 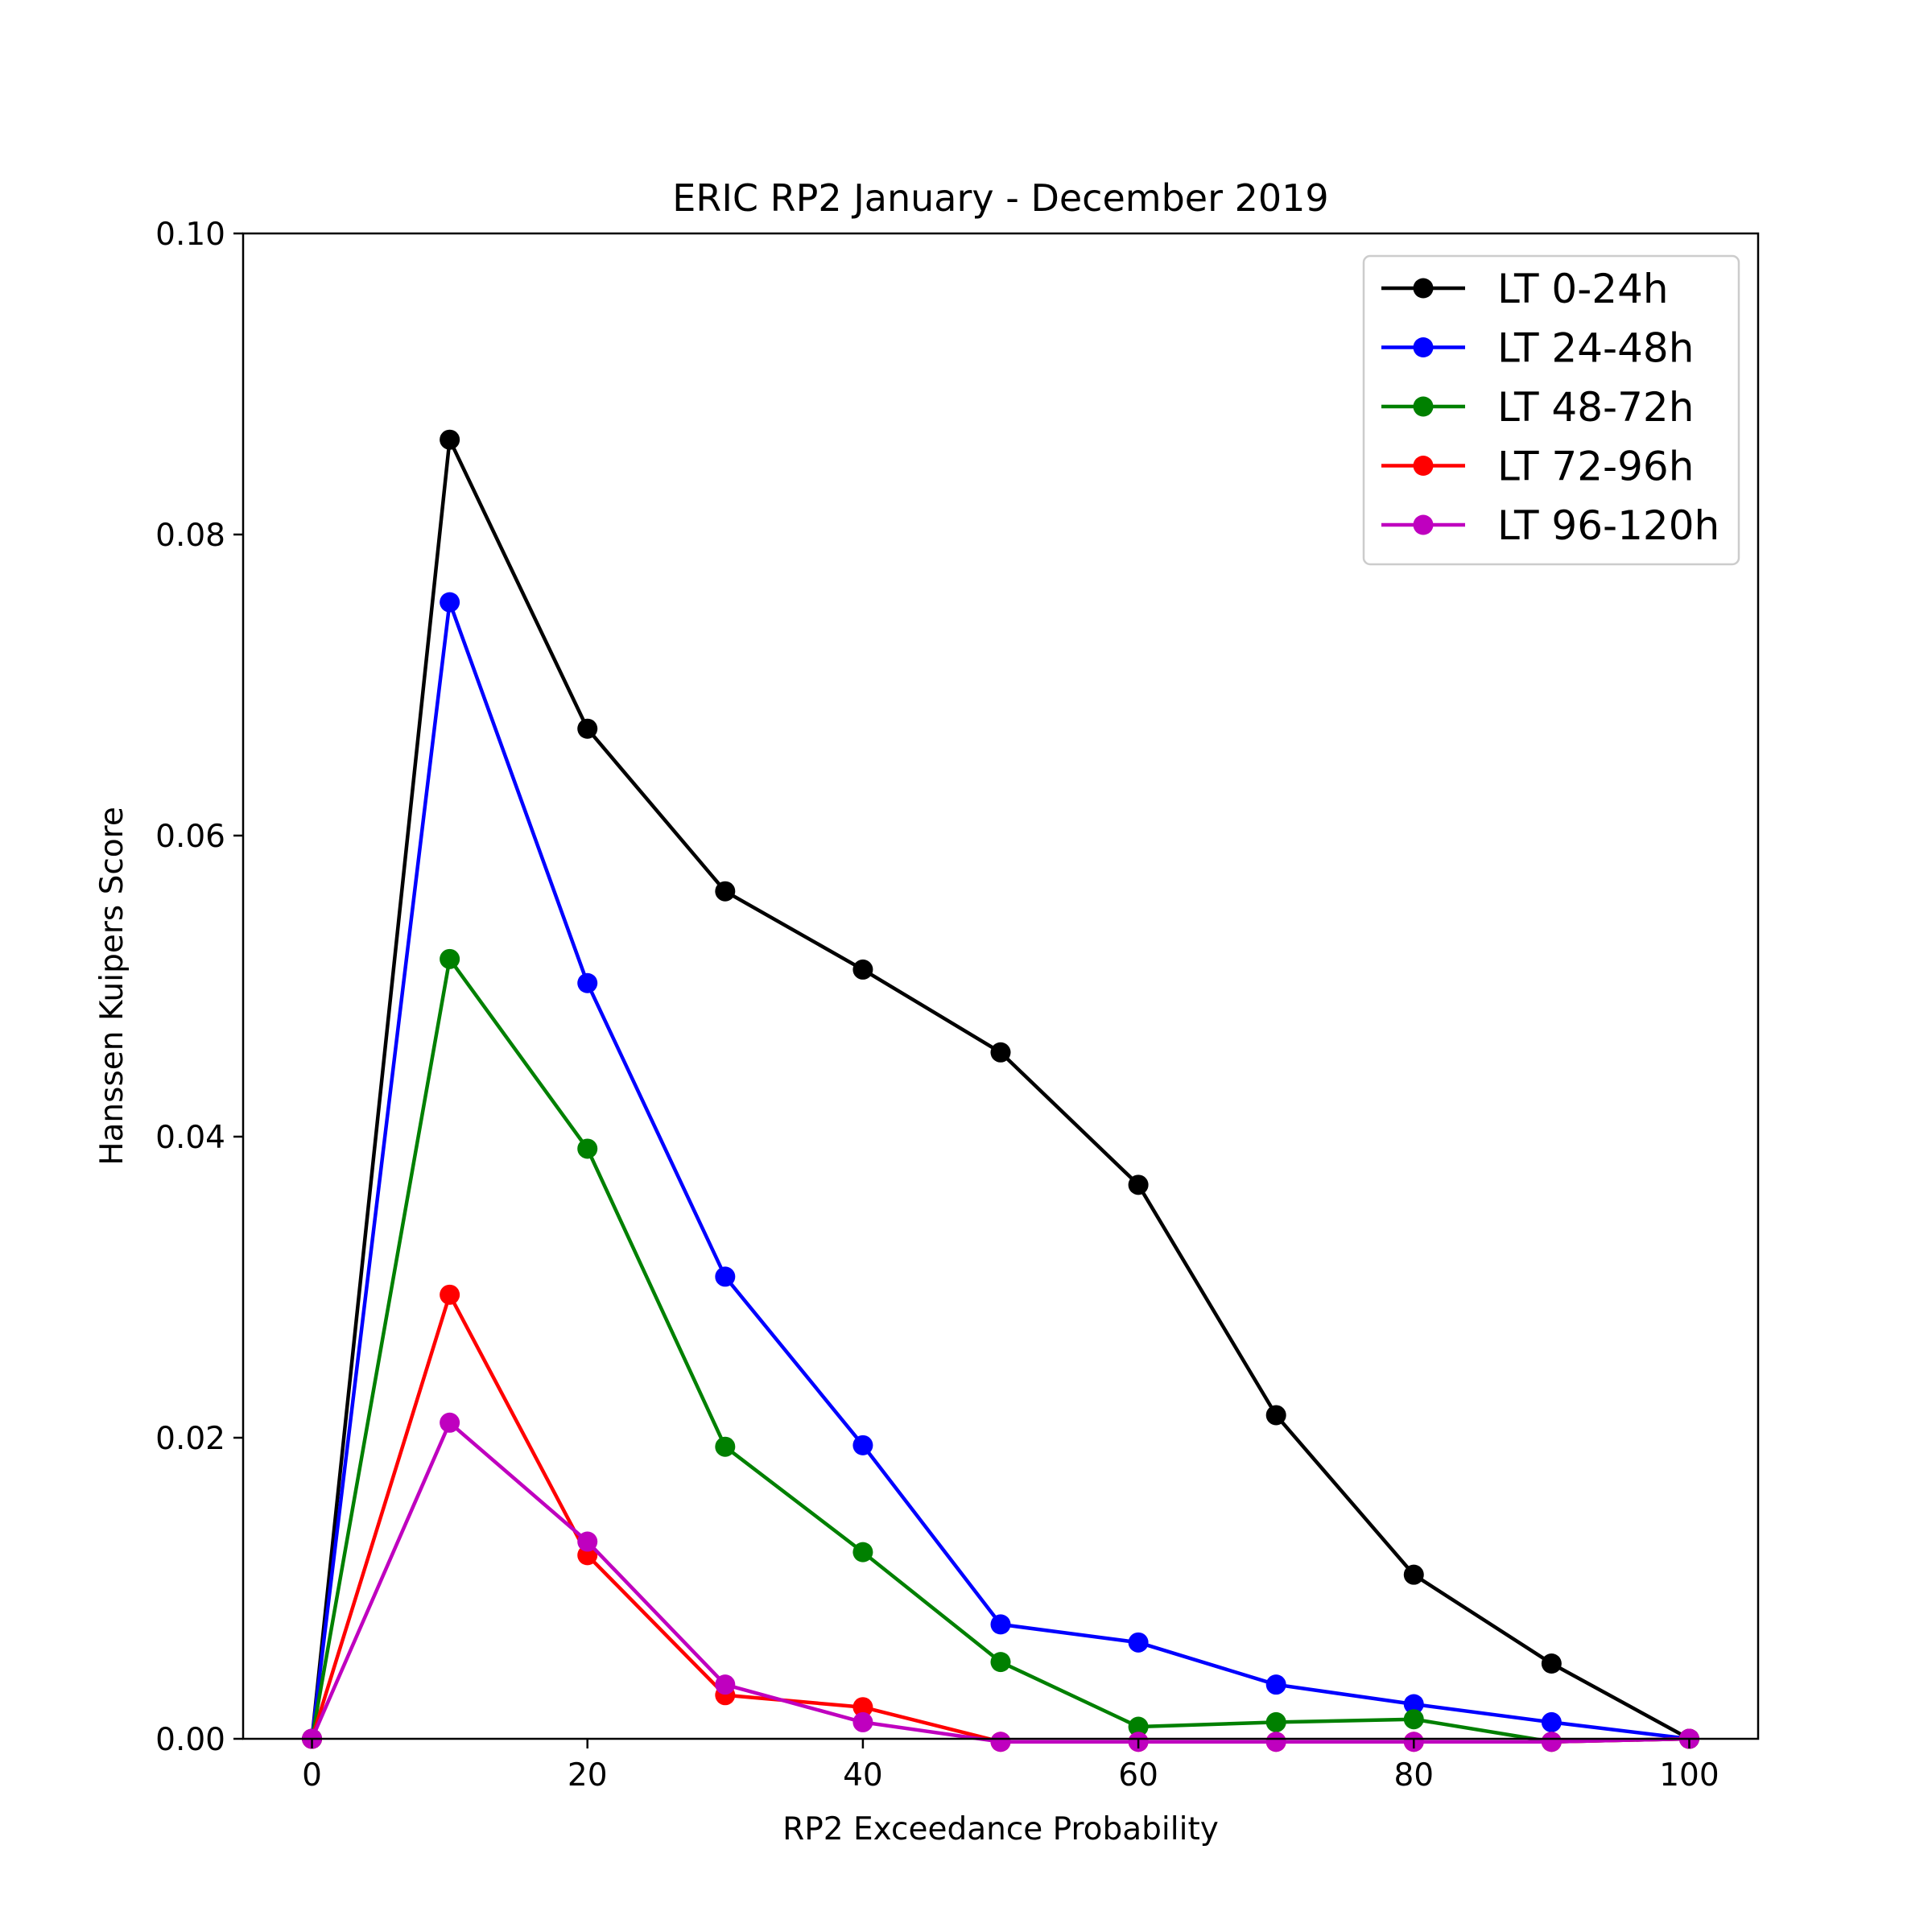 What do you see at coordinates (190, 837) in the screenshot?
I see `y-tick-label: 0.06` at bounding box center [190, 837].